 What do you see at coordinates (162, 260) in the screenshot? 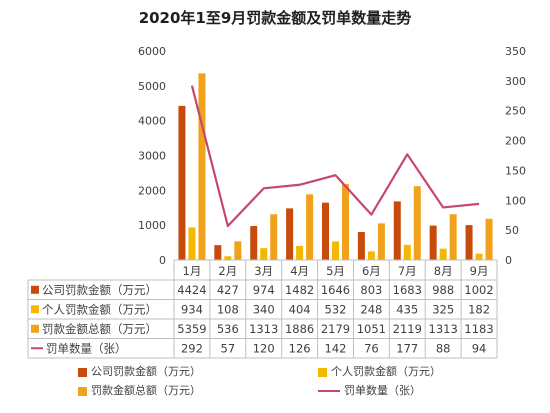
I see `y-left-tick-label: 0` at bounding box center [162, 260].